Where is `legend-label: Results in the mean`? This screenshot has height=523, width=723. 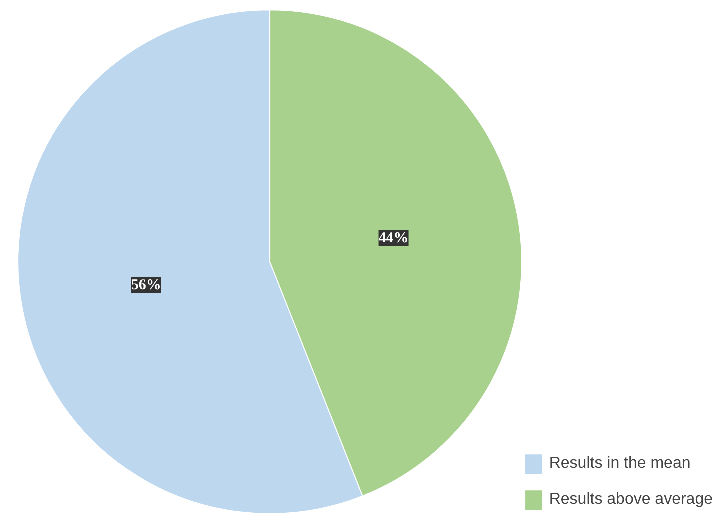
legend-label: Results in the mean is located at coordinates (620, 464).